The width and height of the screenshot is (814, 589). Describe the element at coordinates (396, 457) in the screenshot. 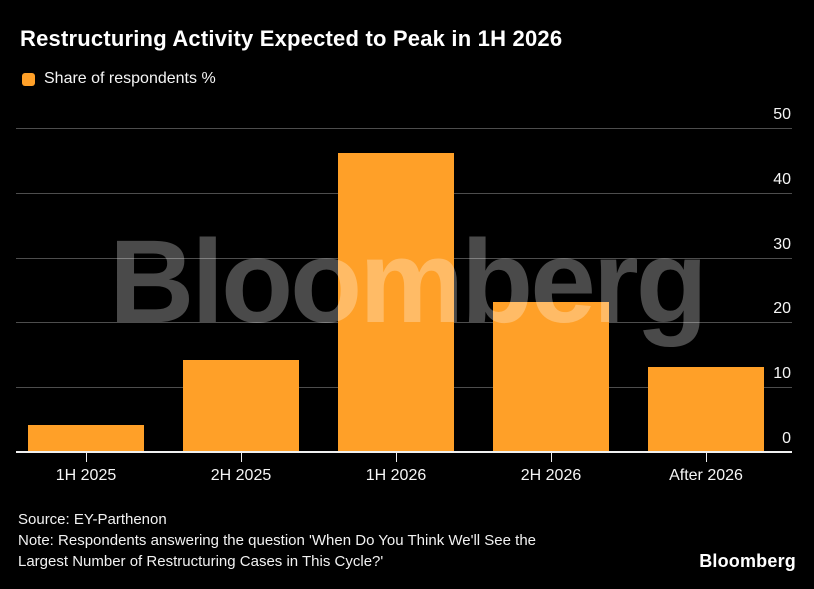

I see `x-axis-tick-1h-2026` at that location.